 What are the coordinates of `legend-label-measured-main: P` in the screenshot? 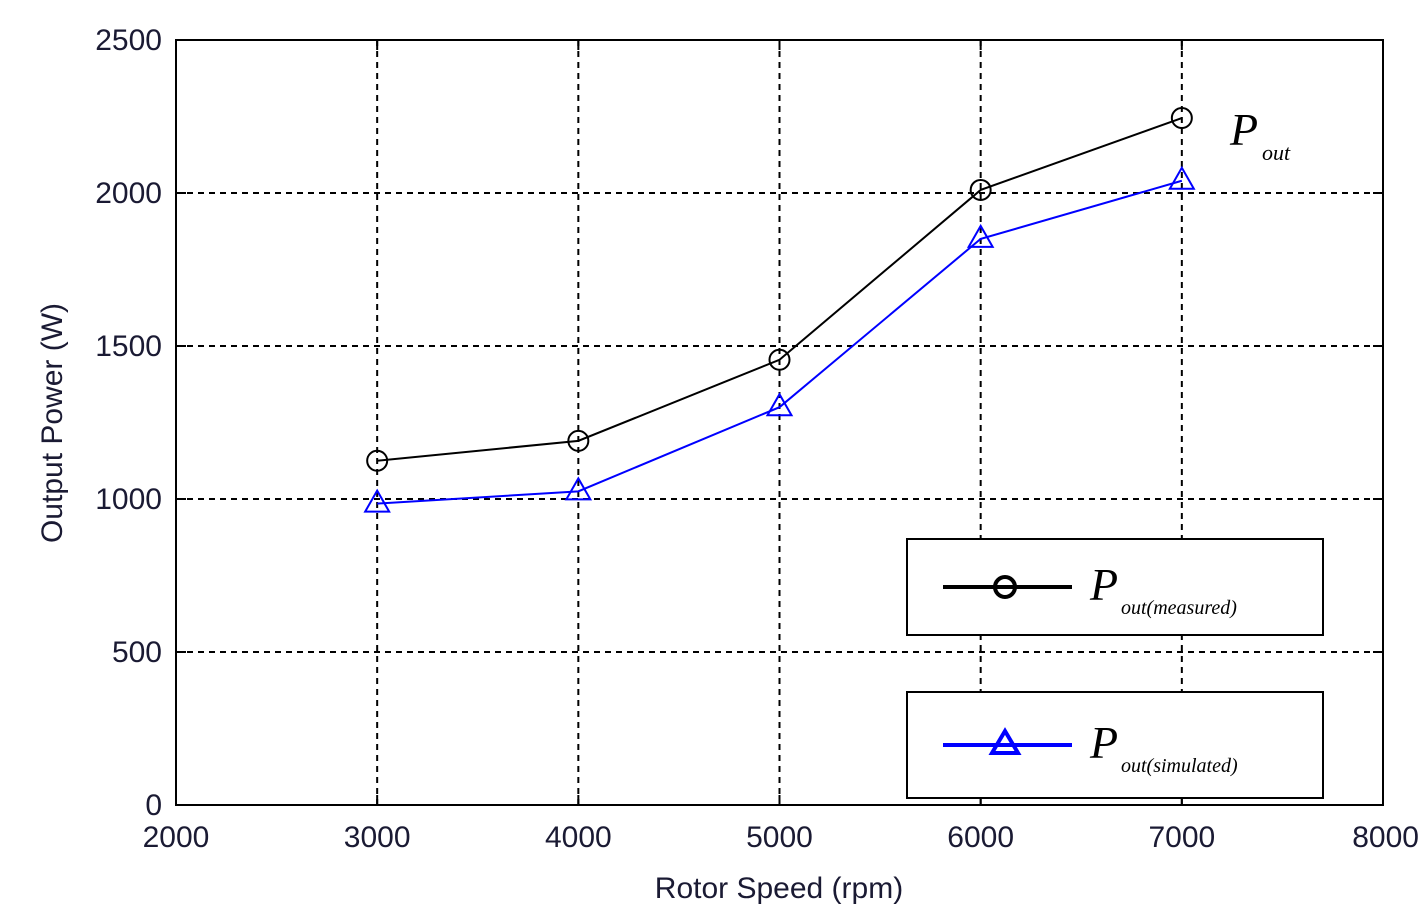 It's located at (1103, 584).